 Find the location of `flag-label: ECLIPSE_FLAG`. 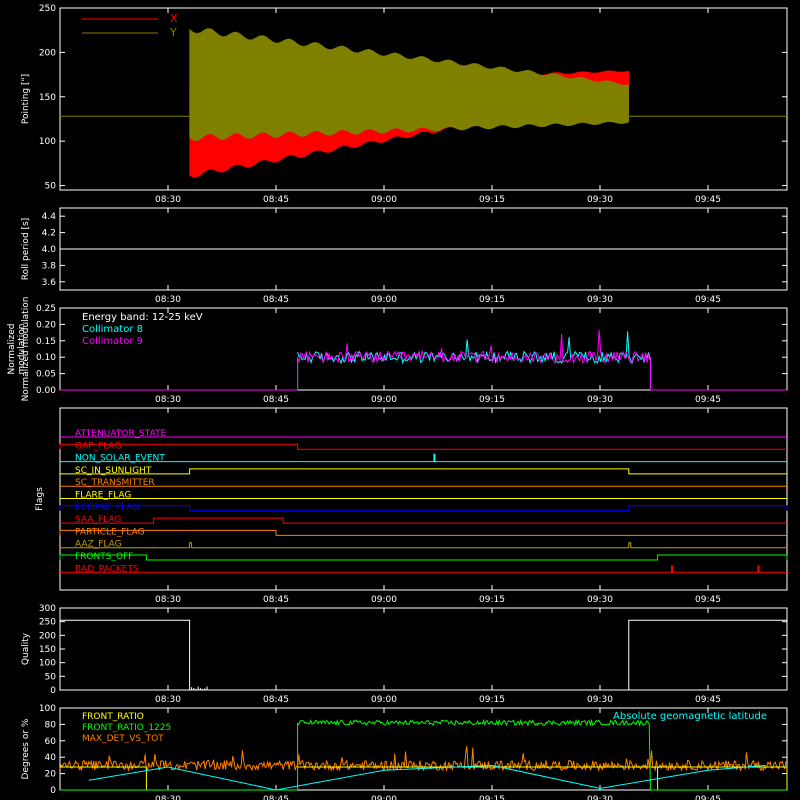

flag-label: ECLIPSE_FLAG is located at coordinates (107, 508).